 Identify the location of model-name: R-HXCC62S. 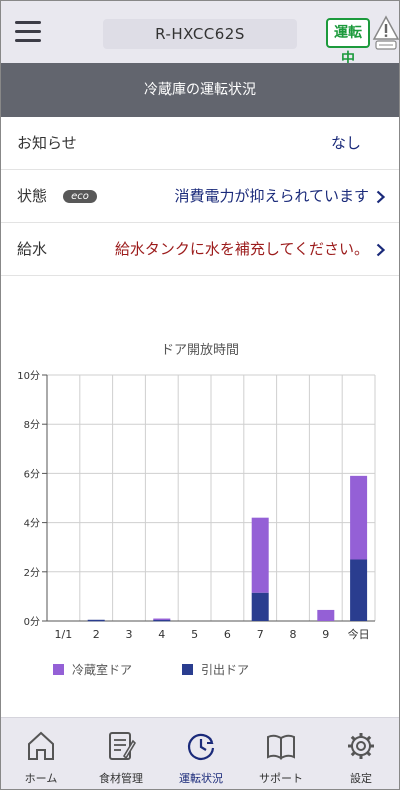
(200, 34).